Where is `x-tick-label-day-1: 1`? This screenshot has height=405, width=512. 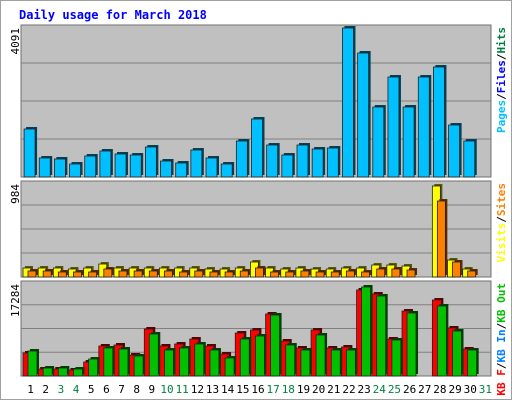
x-tick-label-day-1: 1 is located at coordinates (30, 389).